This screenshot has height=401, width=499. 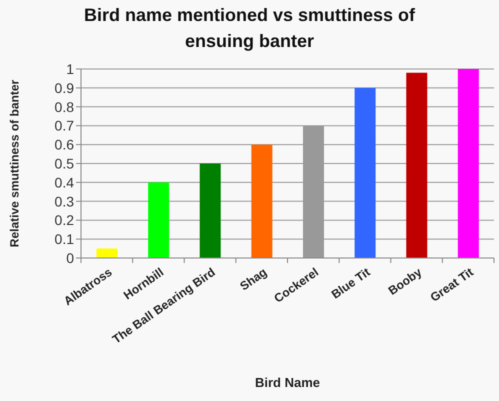 What do you see at coordinates (64, 182) in the screenshot?
I see `y-tick-label: 0.4` at bounding box center [64, 182].